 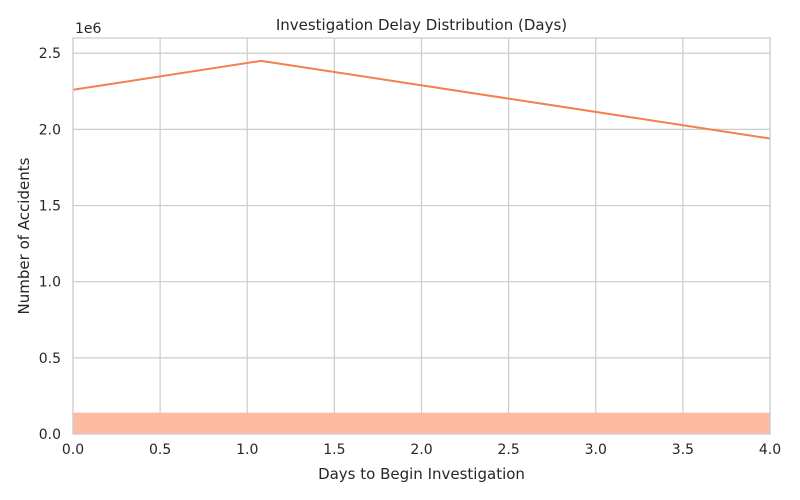 What do you see at coordinates (50, 283) in the screenshot?
I see `y-tick-label: 1.0` at bounding box center [50, 283].